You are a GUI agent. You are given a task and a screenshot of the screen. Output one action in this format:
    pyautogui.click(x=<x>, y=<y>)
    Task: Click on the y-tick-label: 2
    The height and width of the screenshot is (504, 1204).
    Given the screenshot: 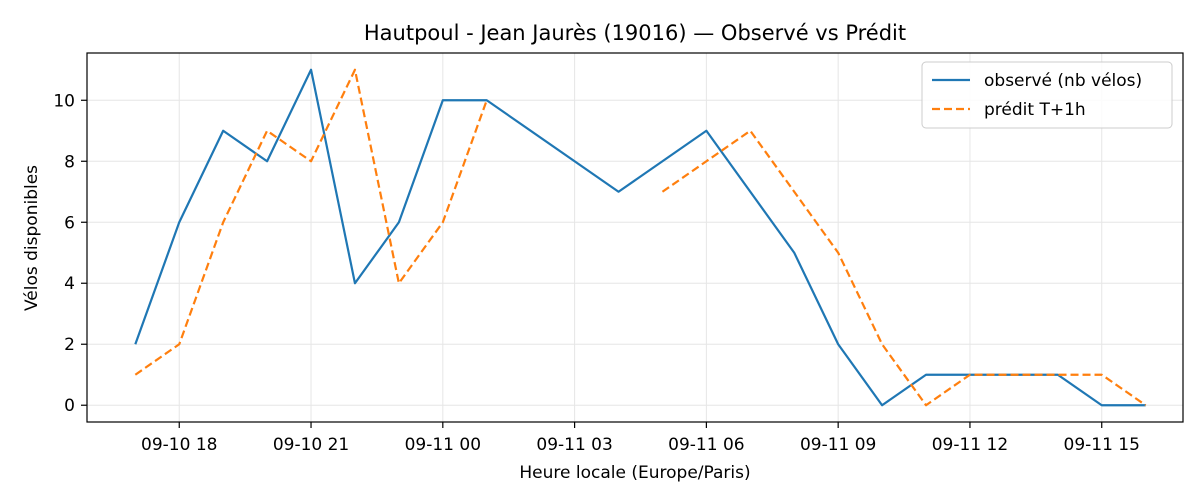 What is the action you would take?
    pyautogui.click(x=69, y=345)
    